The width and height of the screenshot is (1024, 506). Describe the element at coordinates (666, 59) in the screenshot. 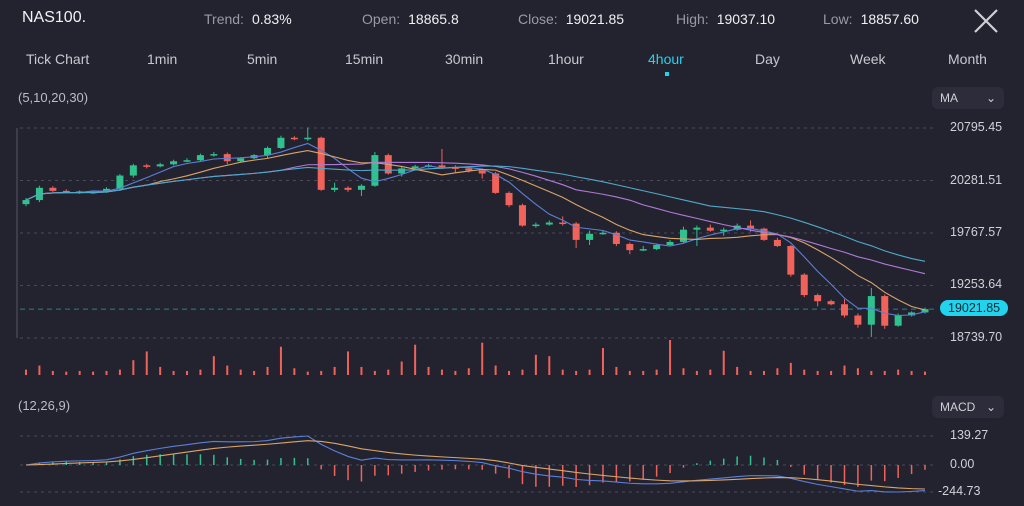

I see `timeframe-tab-4hour: 4hour` at that location.